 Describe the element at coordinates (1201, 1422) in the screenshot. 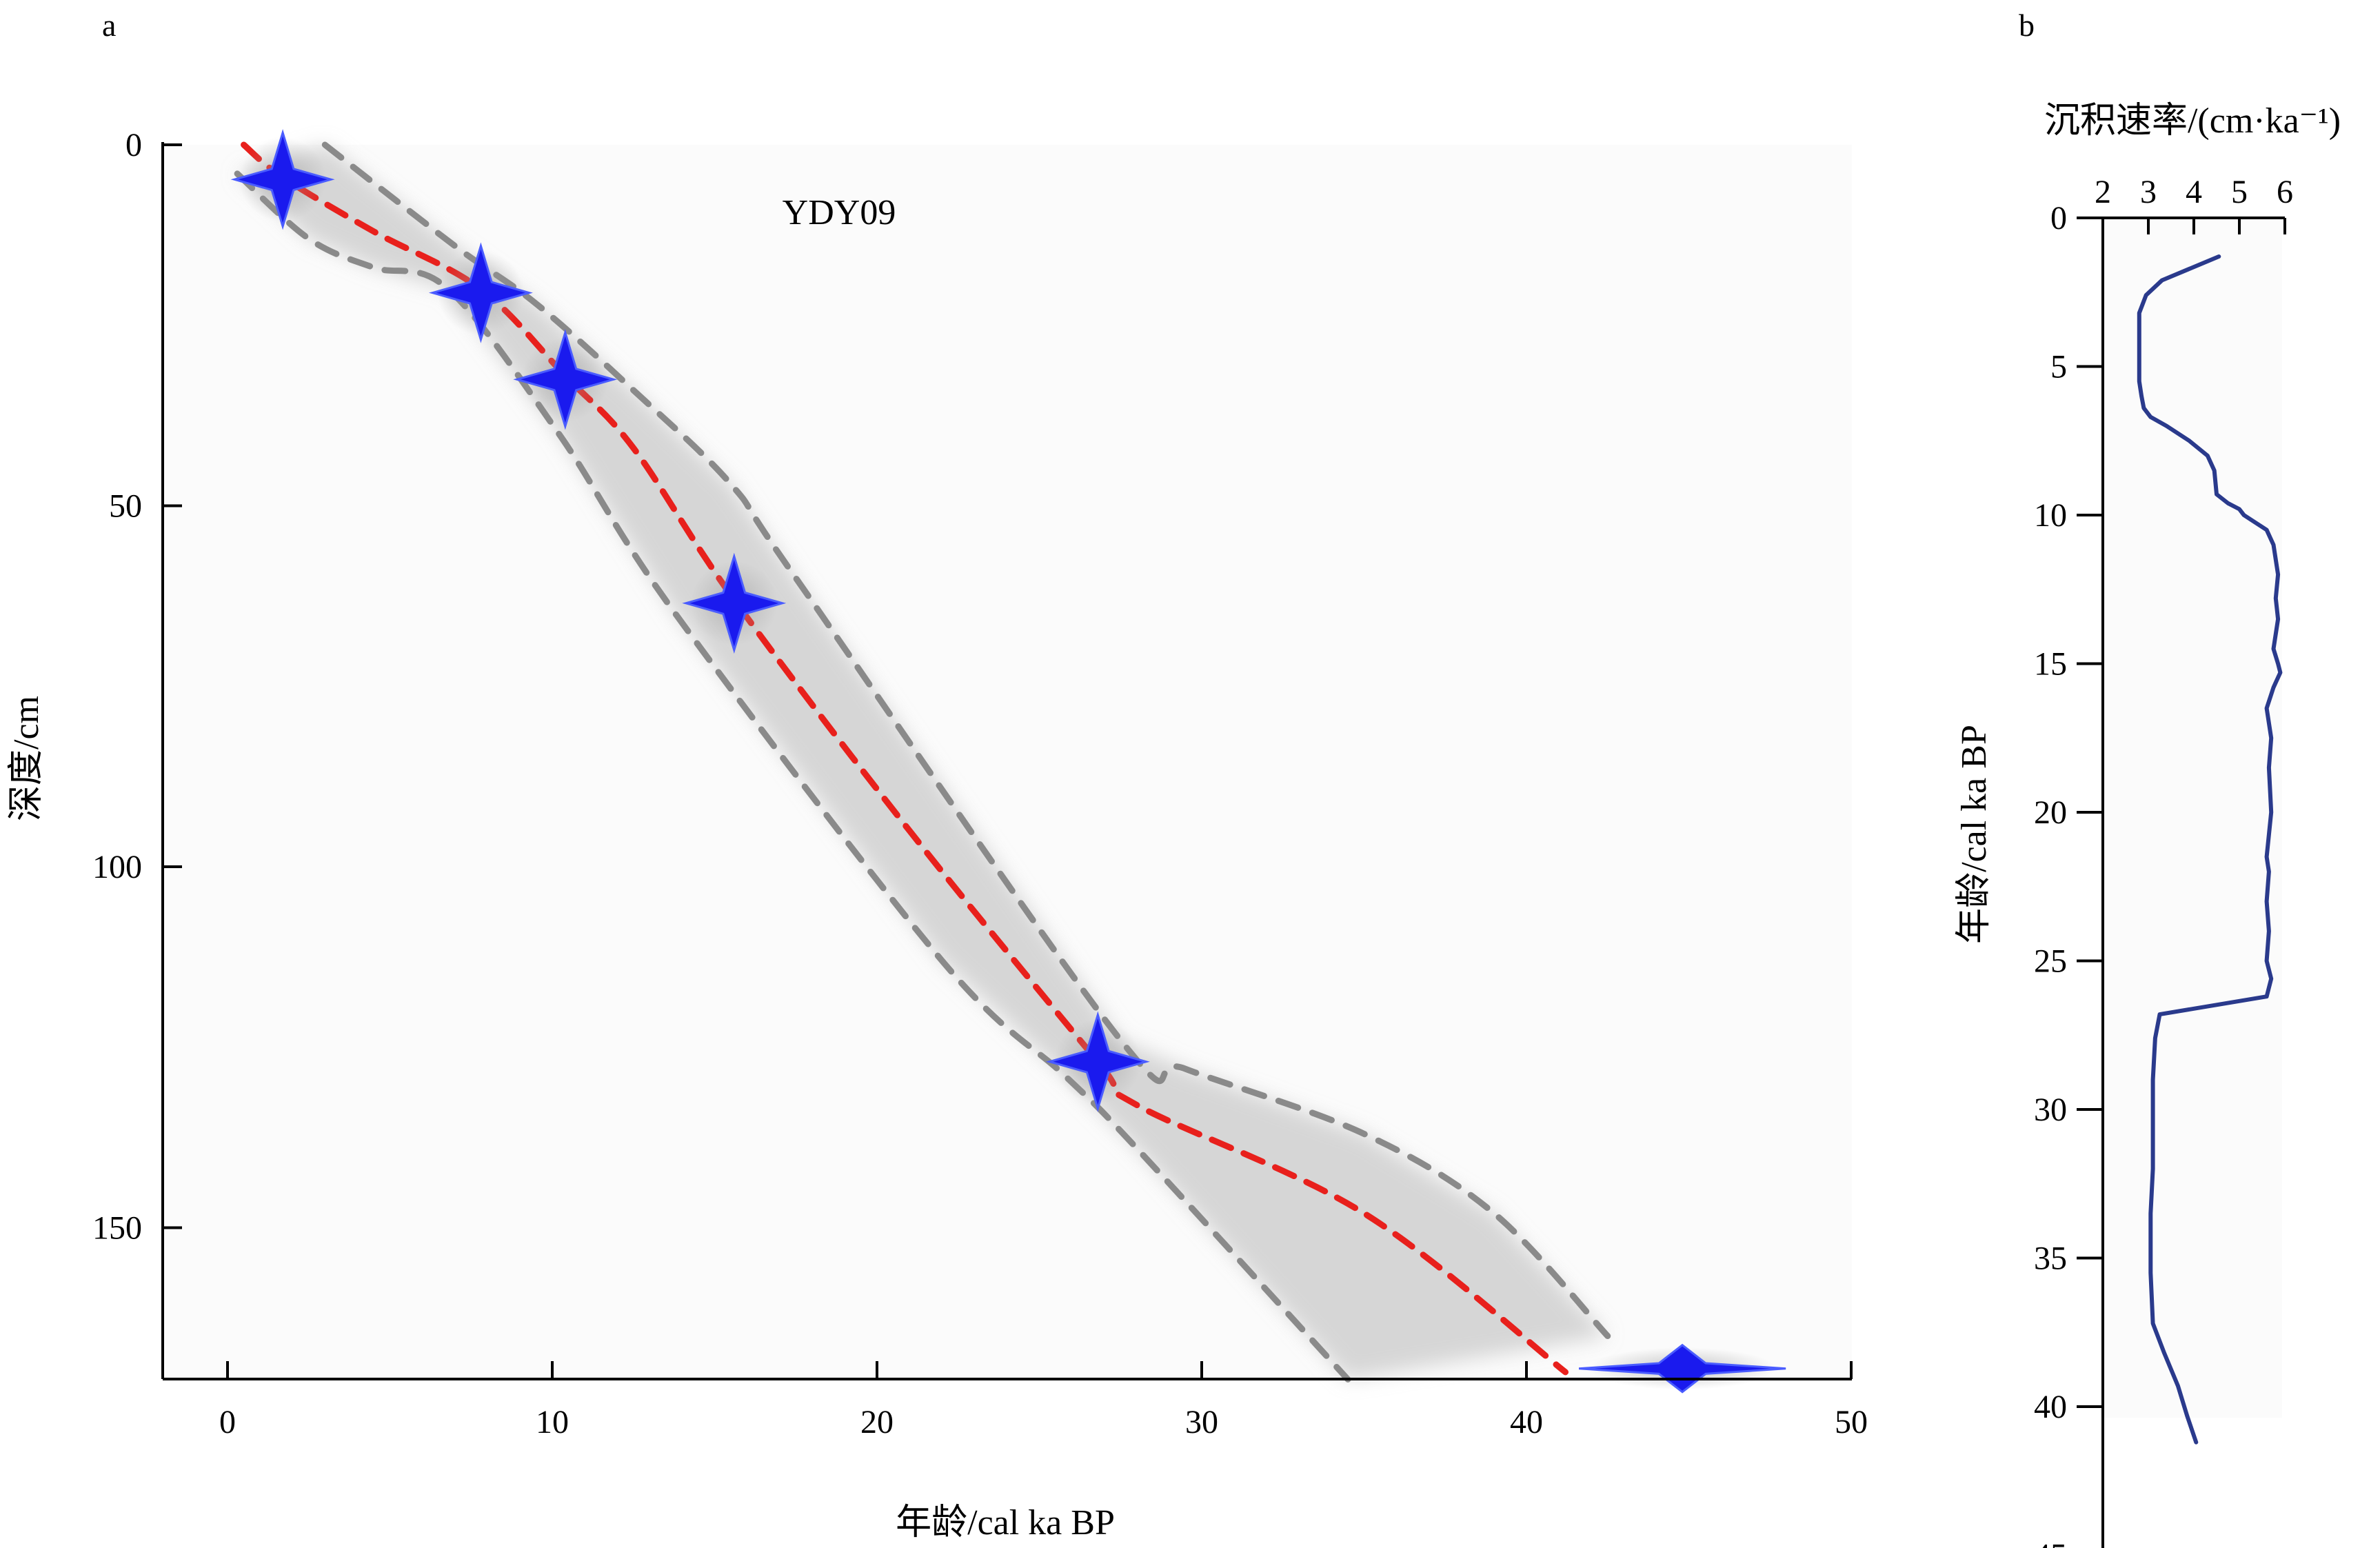

I see `x-tick-label: 30` at that location.